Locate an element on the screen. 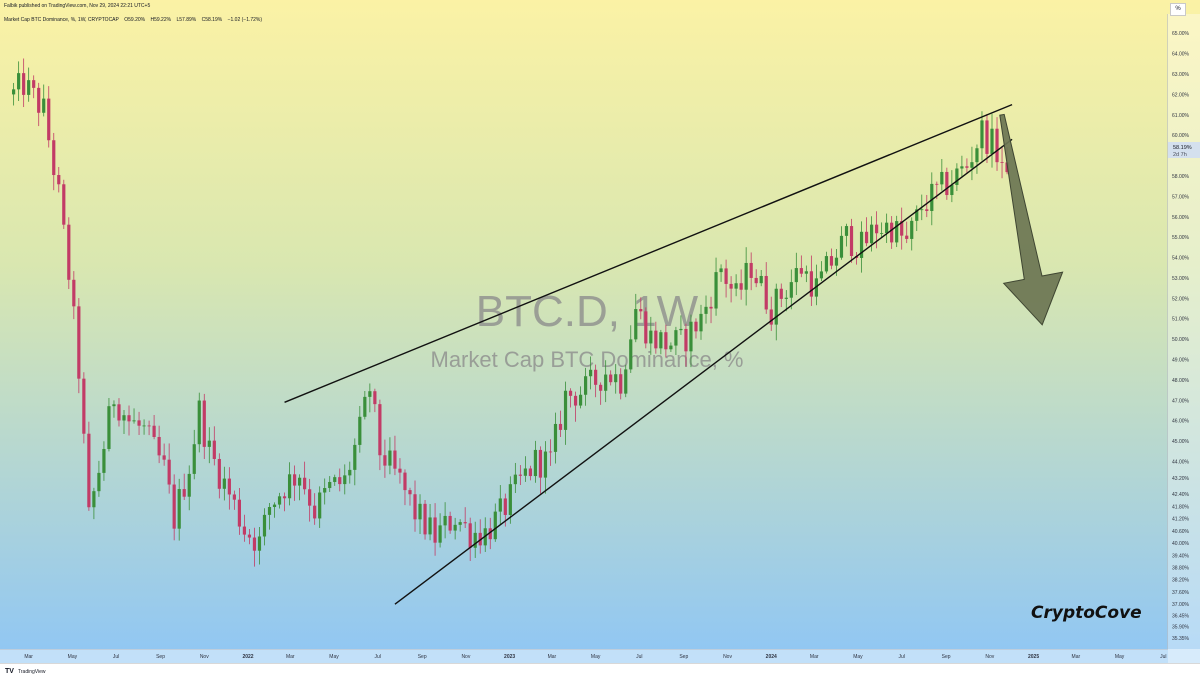  price-tick-label: 43.20% is located at coordinates (1181, 479).